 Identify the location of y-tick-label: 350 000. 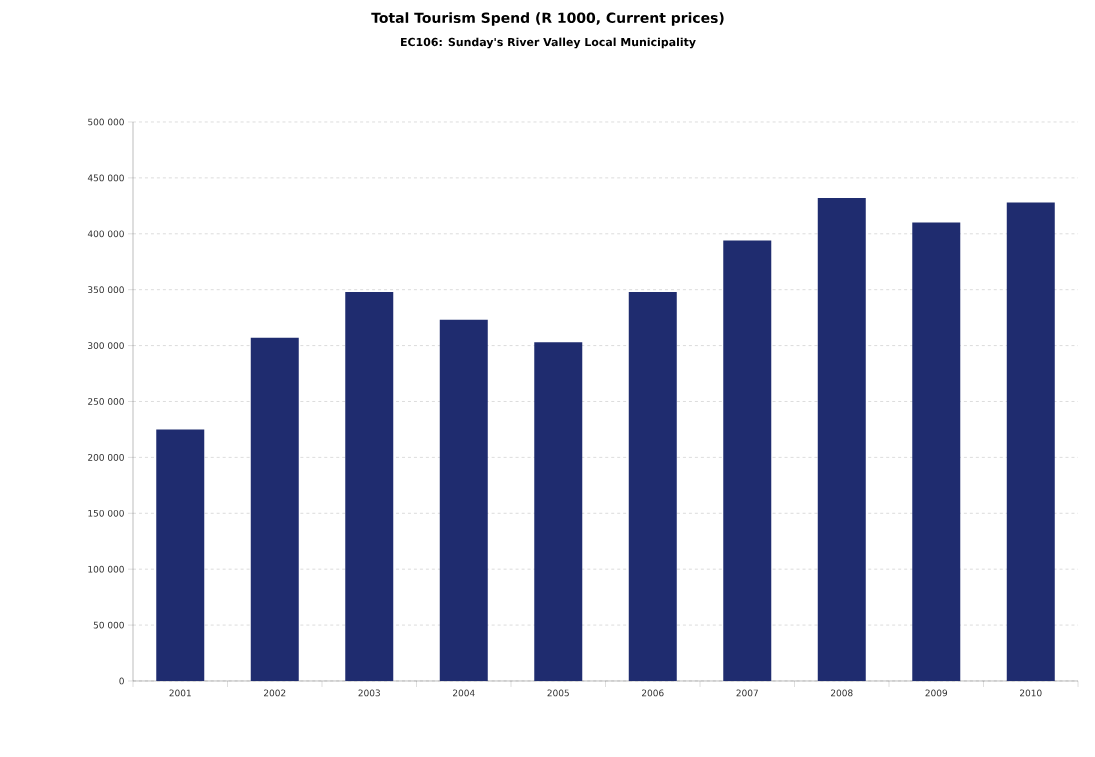
(106, 290).